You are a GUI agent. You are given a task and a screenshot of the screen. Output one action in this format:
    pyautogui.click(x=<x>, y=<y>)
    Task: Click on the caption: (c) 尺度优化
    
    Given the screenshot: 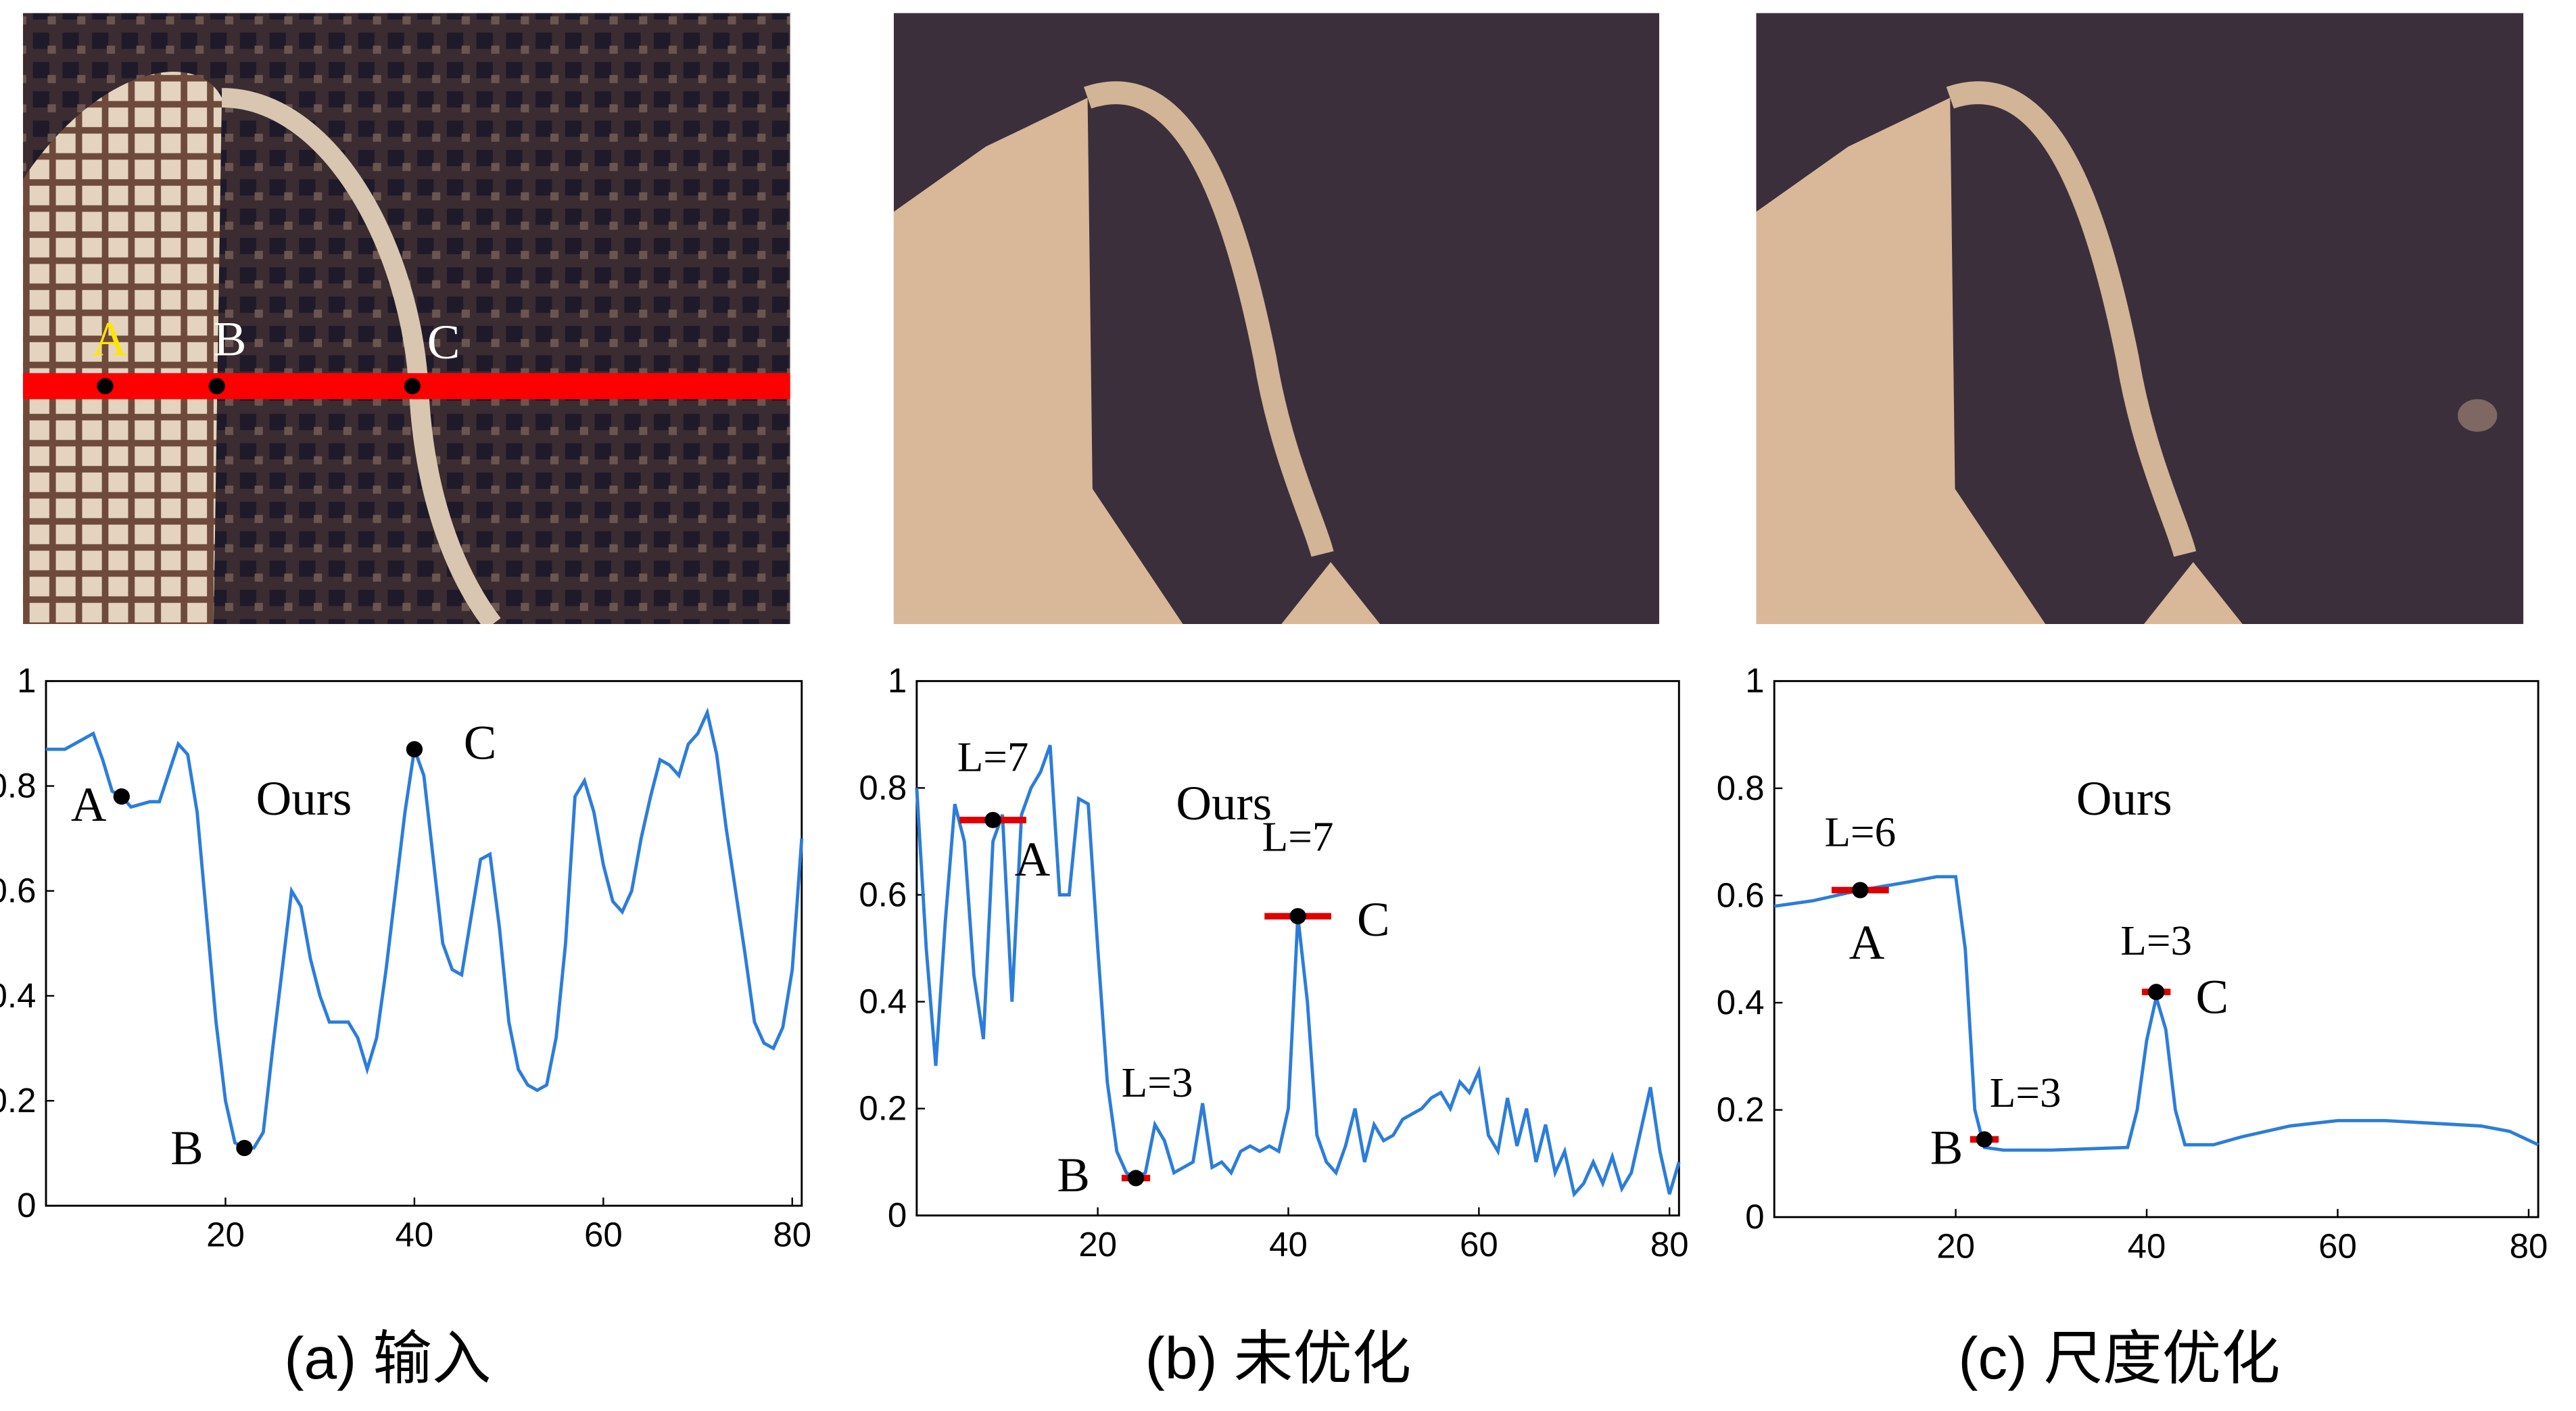 What is the action you would take?
    pyautogui.click(x=2119, y=1358)
    